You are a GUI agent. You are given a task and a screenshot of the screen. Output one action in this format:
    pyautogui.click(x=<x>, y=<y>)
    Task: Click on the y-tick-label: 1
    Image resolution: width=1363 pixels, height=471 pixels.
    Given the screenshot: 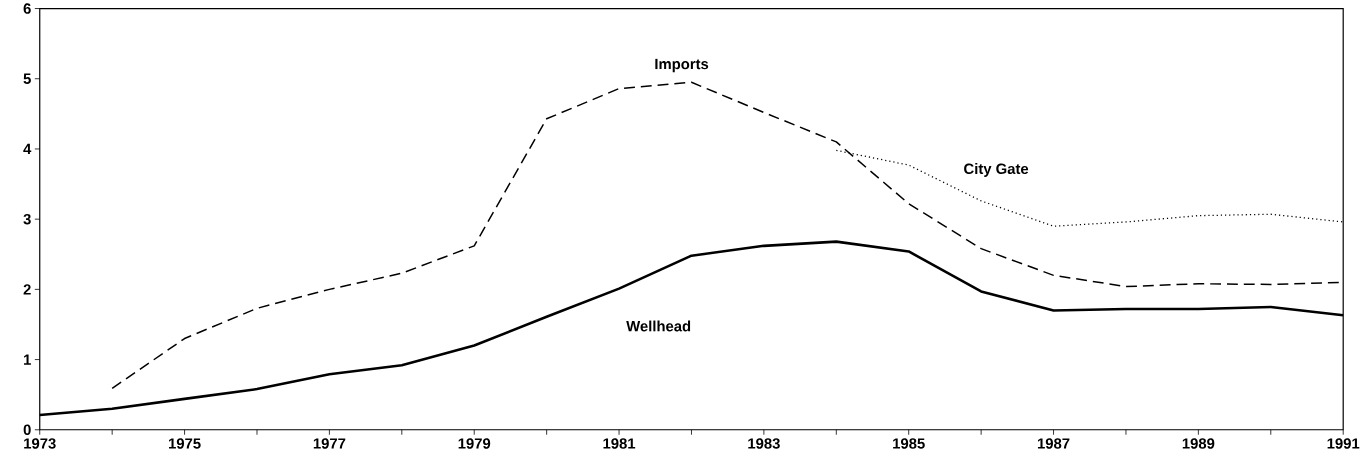 What is the action you would take?
    pyautogui.click(x=27, y=359)
    